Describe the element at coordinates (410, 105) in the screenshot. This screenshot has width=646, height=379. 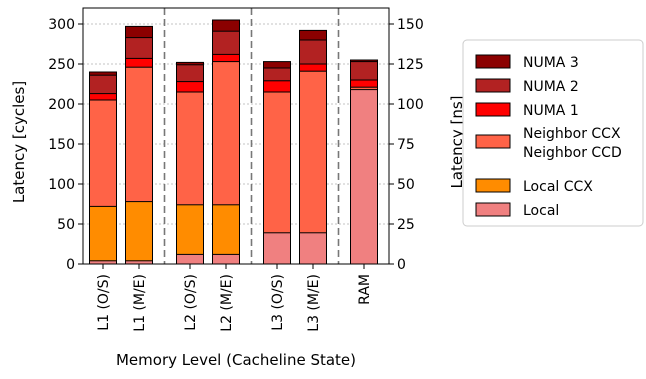
I see `y-right-tick-label: 100` at that location.